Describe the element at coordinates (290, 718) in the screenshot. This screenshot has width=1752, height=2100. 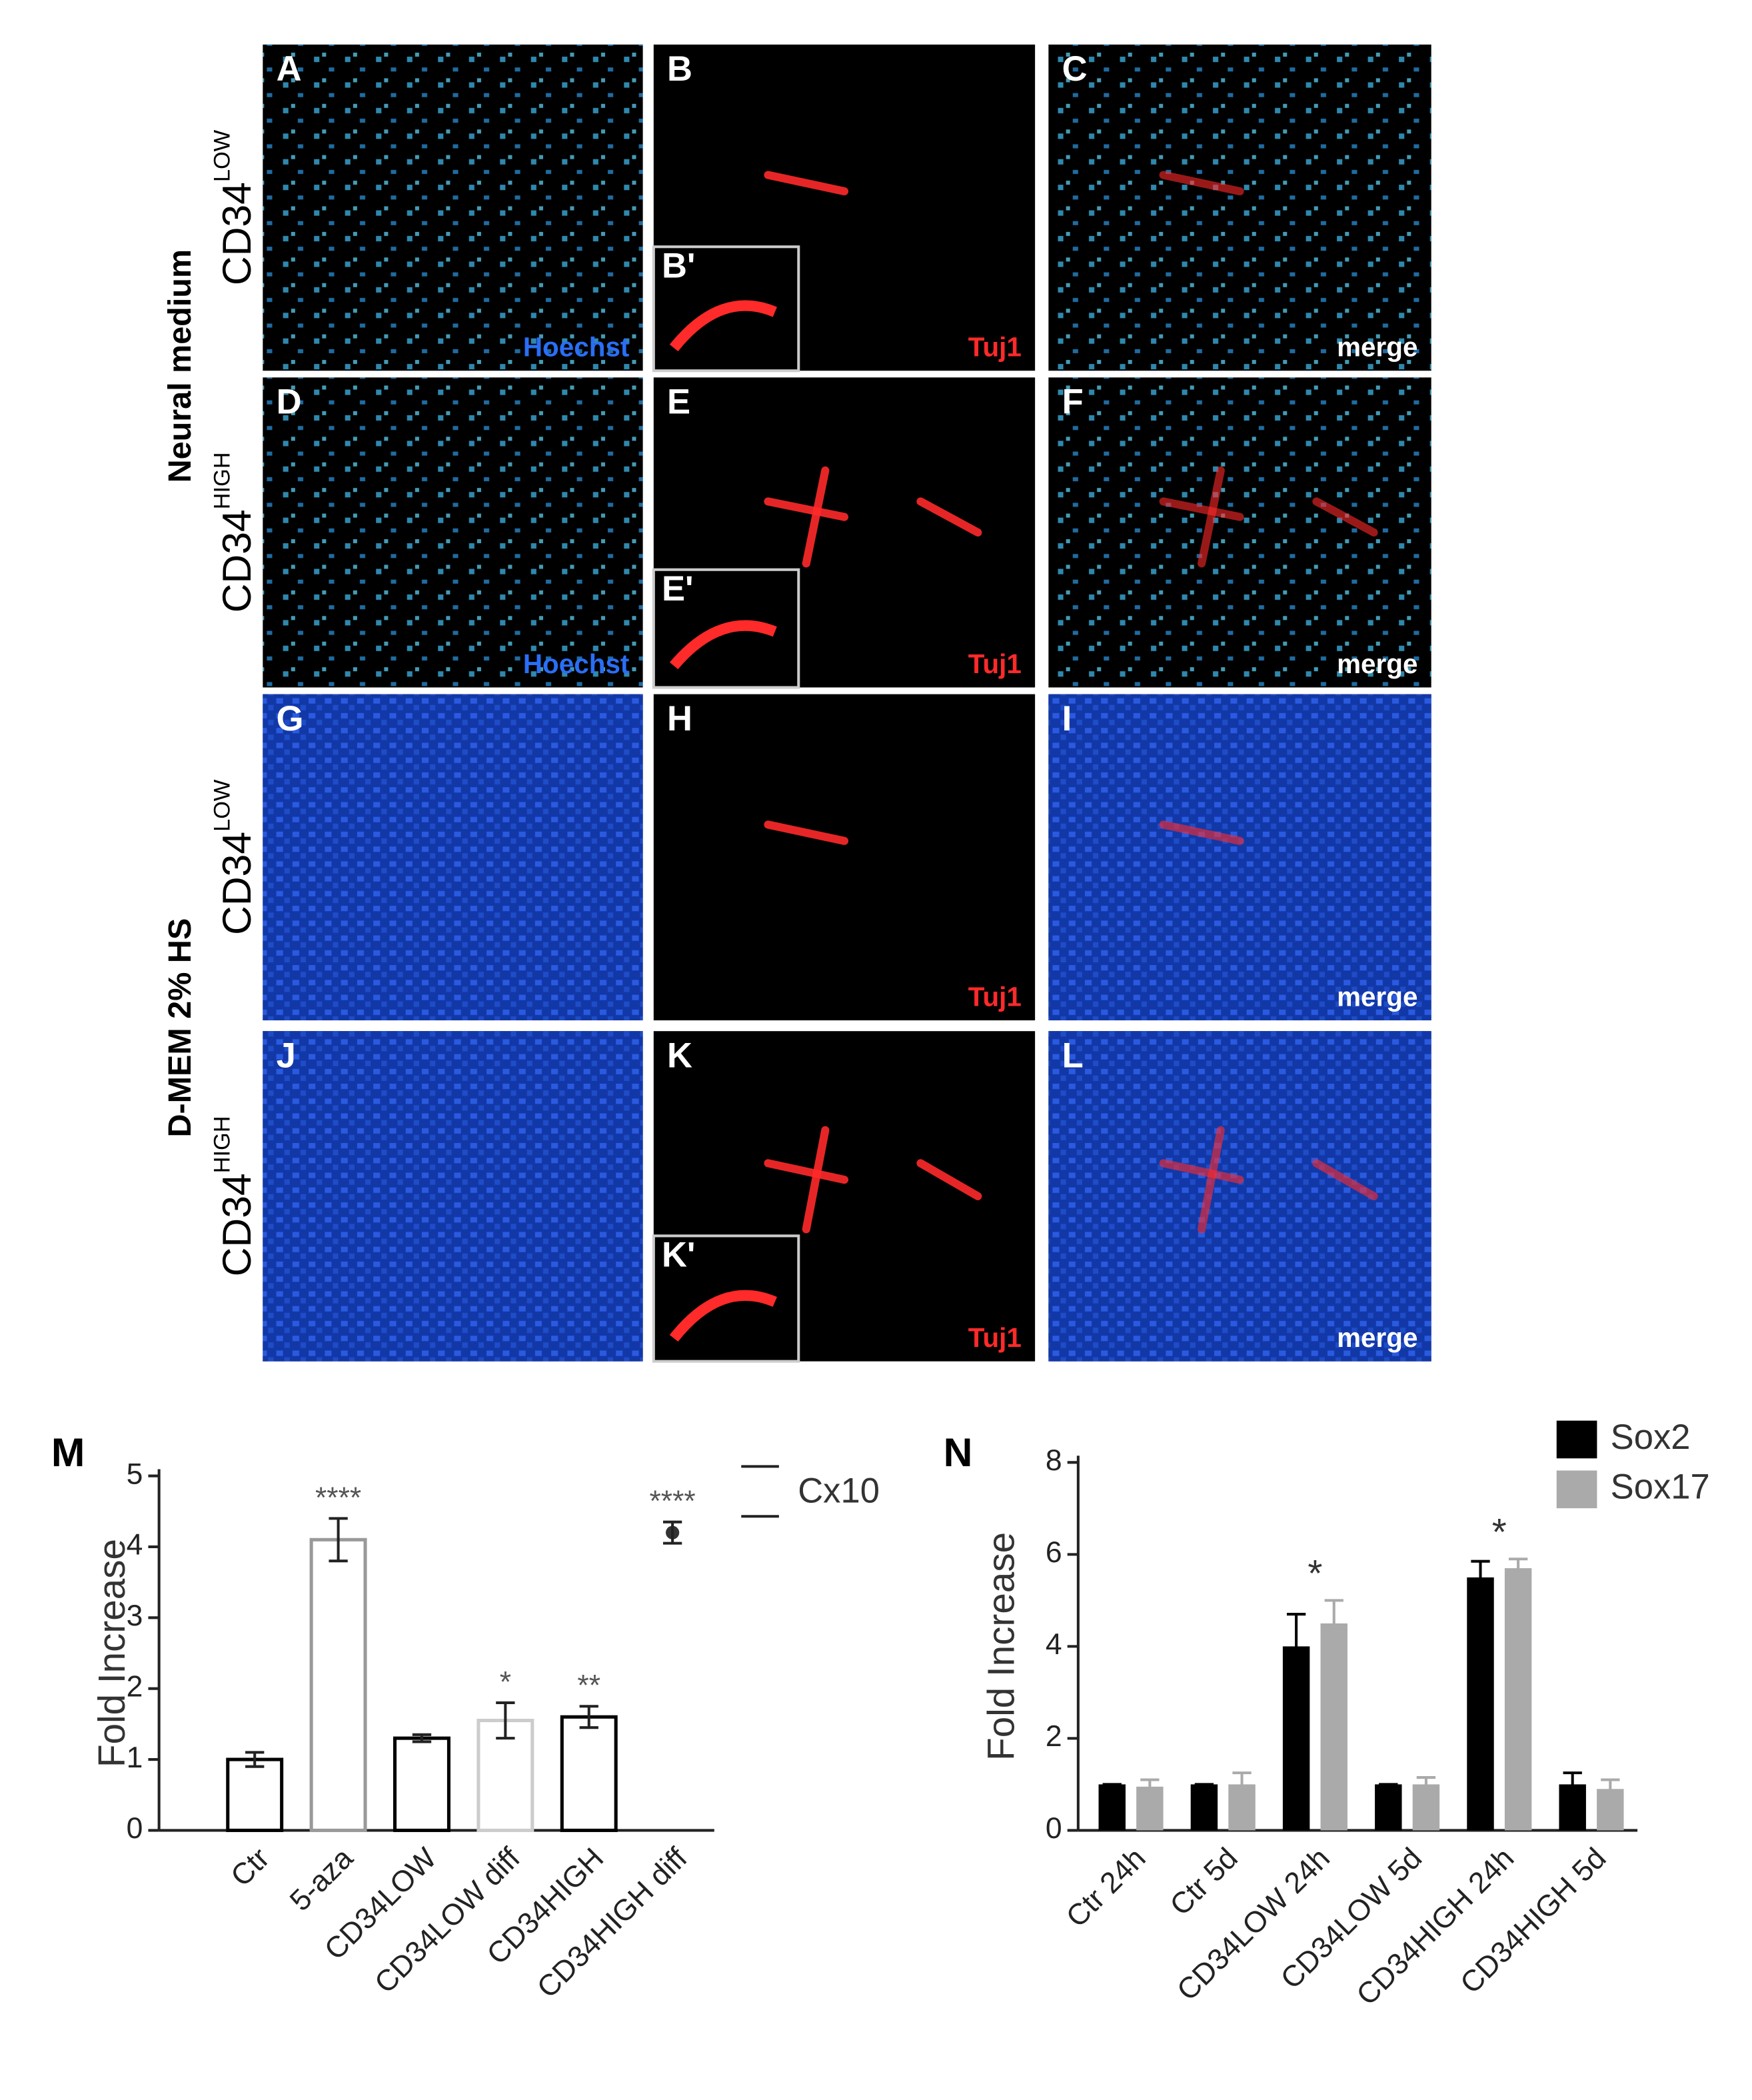
I see `panel-letter: G` at that location.